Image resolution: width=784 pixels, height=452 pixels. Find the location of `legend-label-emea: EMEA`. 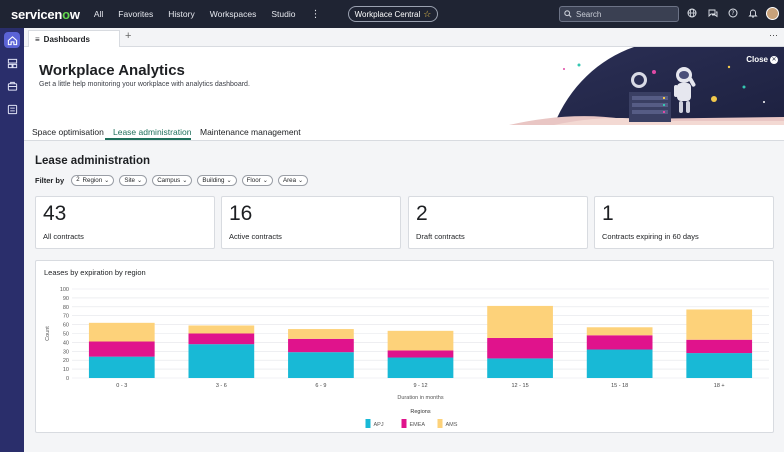

legend-label-emea: EMEA is located at coordinates (418, 425).